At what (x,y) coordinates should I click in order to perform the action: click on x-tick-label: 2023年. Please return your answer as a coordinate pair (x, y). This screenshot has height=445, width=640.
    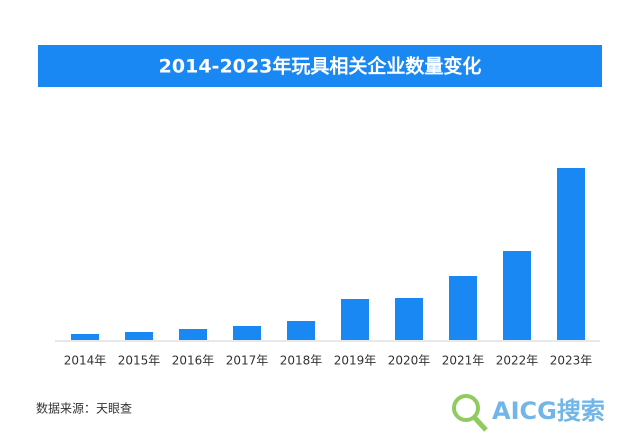
    Looking at the image, I should click on (571, 361).